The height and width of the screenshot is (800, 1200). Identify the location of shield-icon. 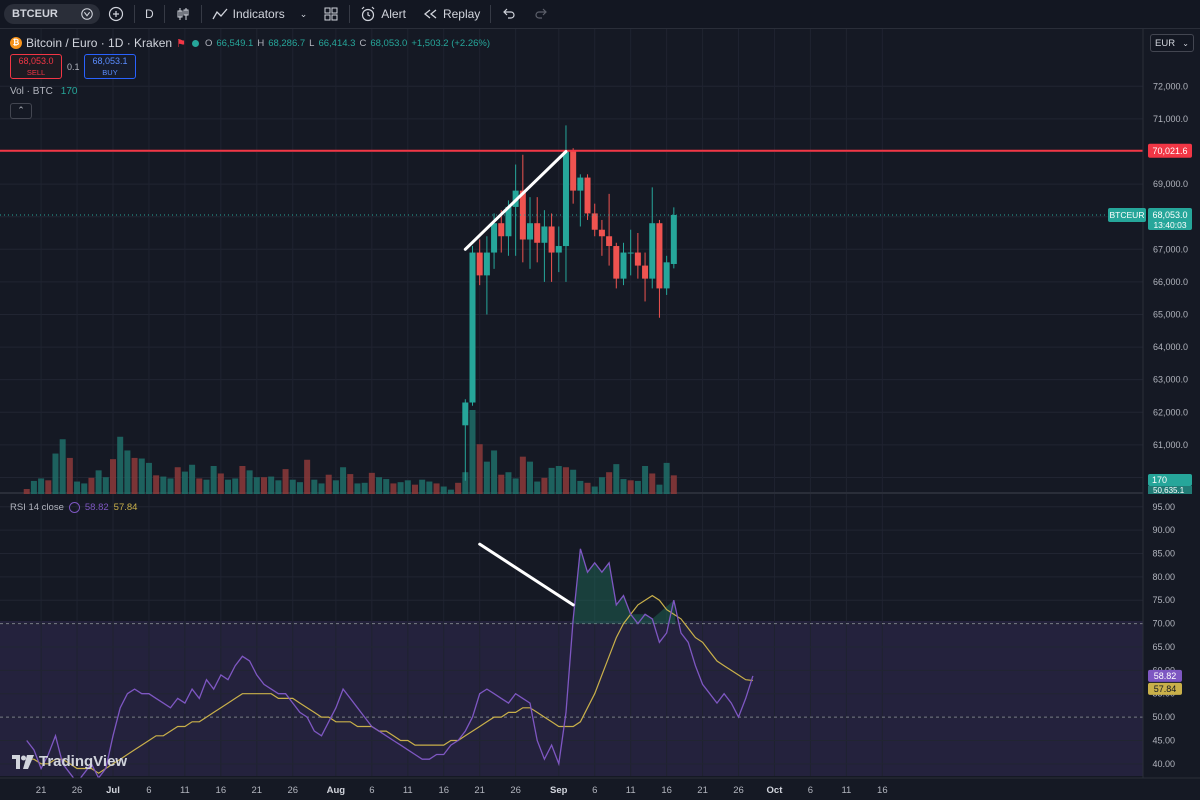
(87, 14).